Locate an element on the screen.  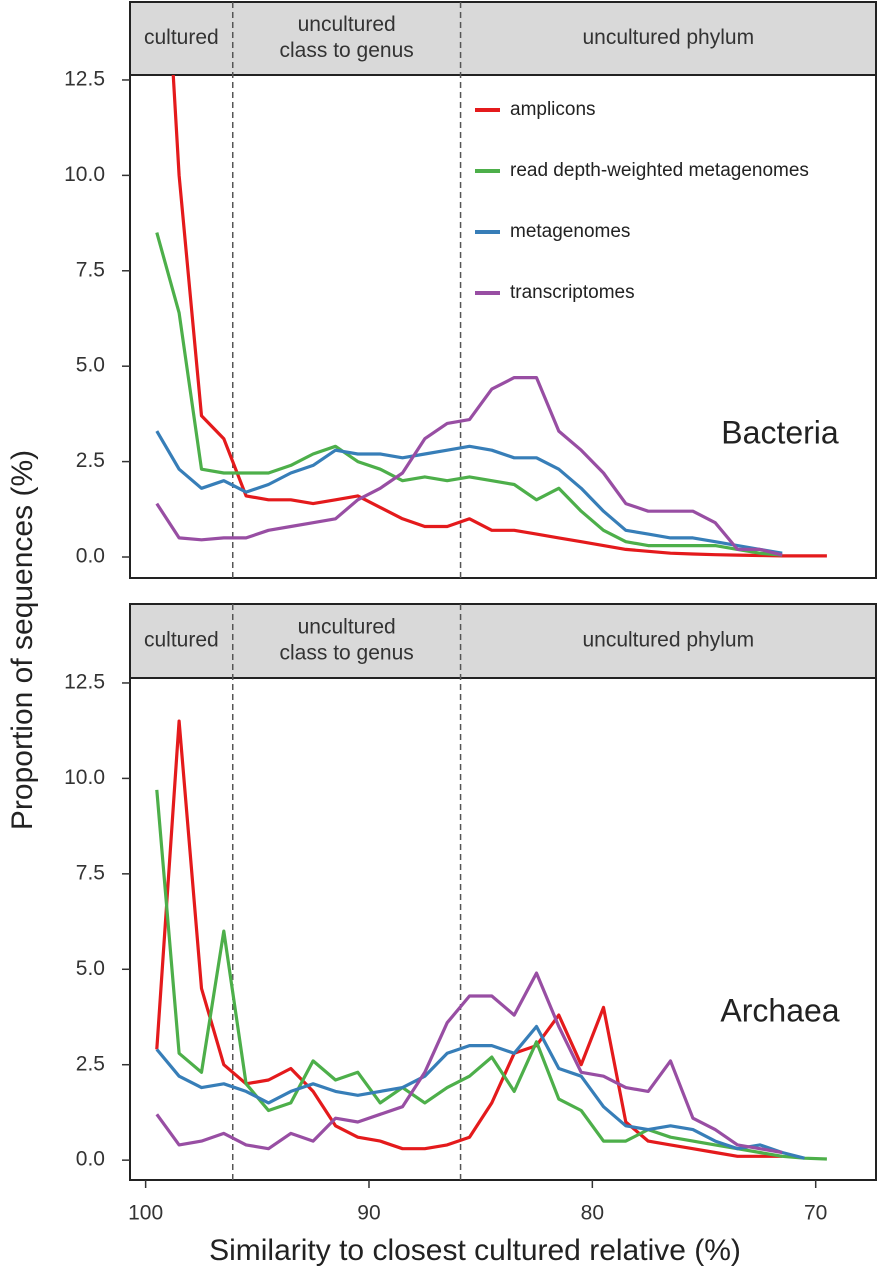
panel-label: Archaea is located at coordinates (779, 1010).